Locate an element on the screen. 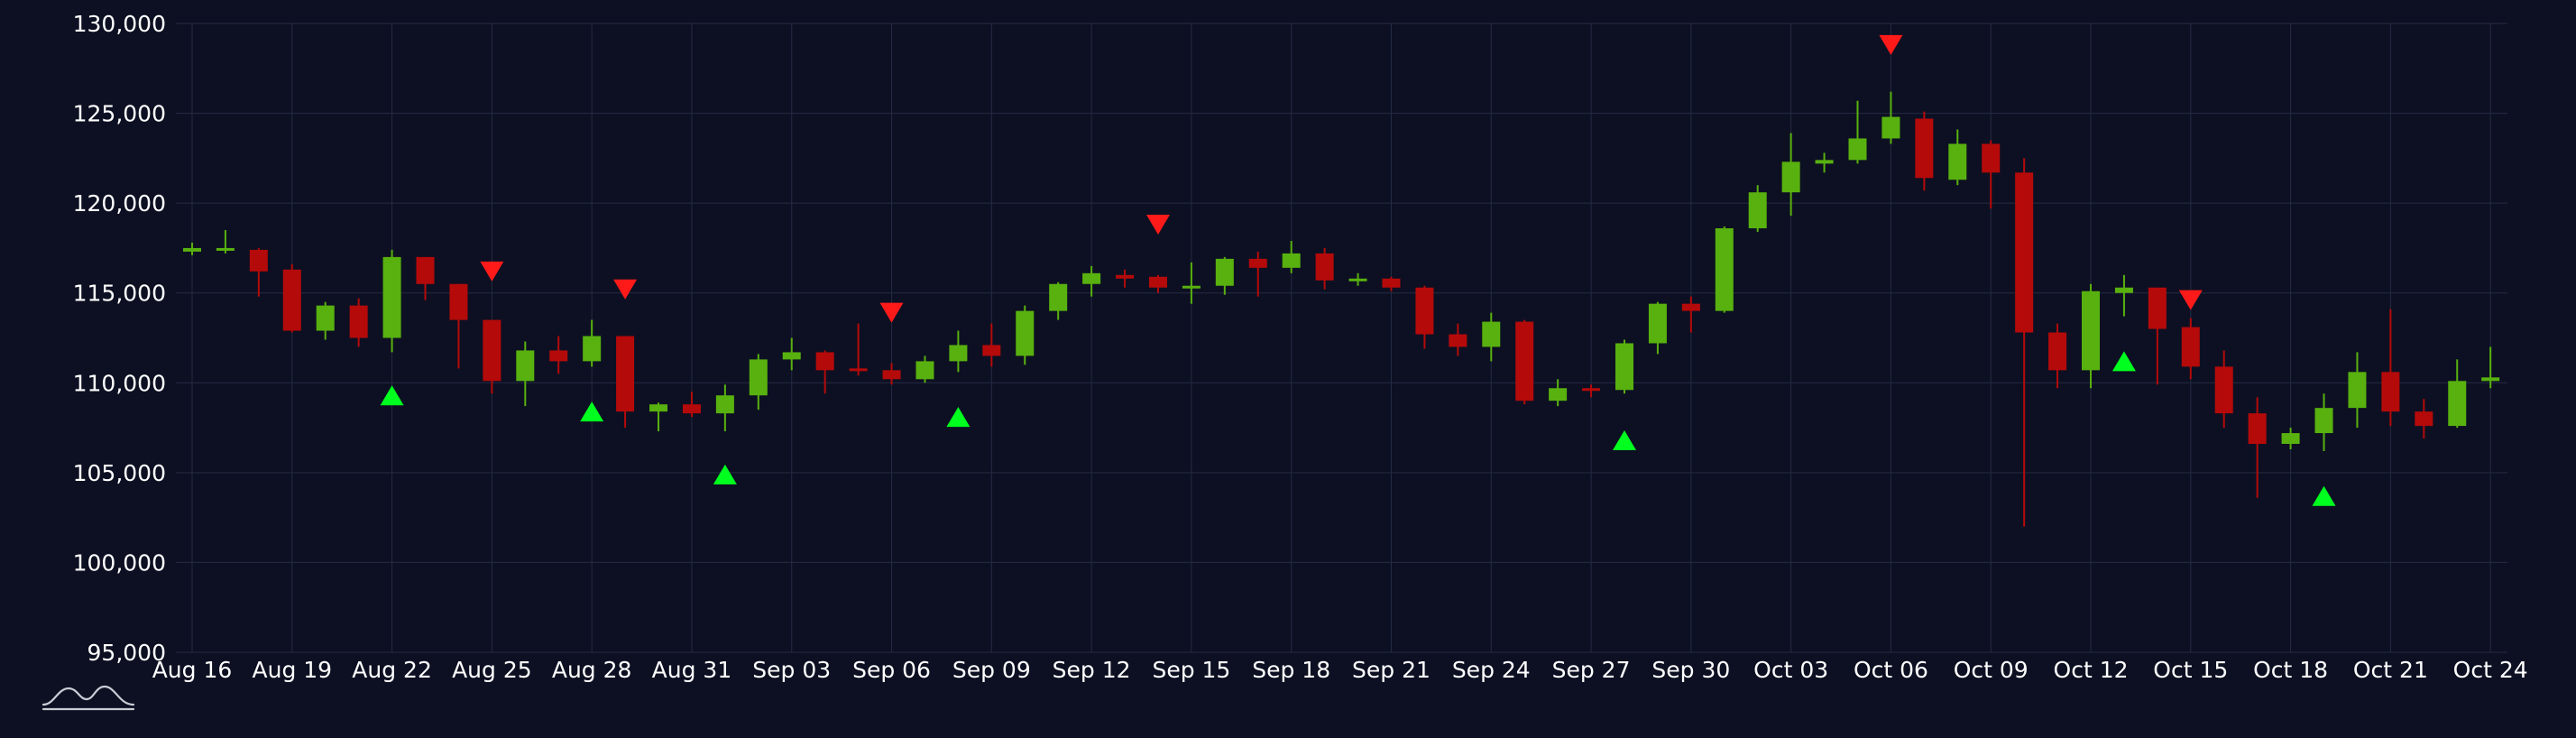  x-tick-label: Sep 03 is located at coordinates (792, 670).